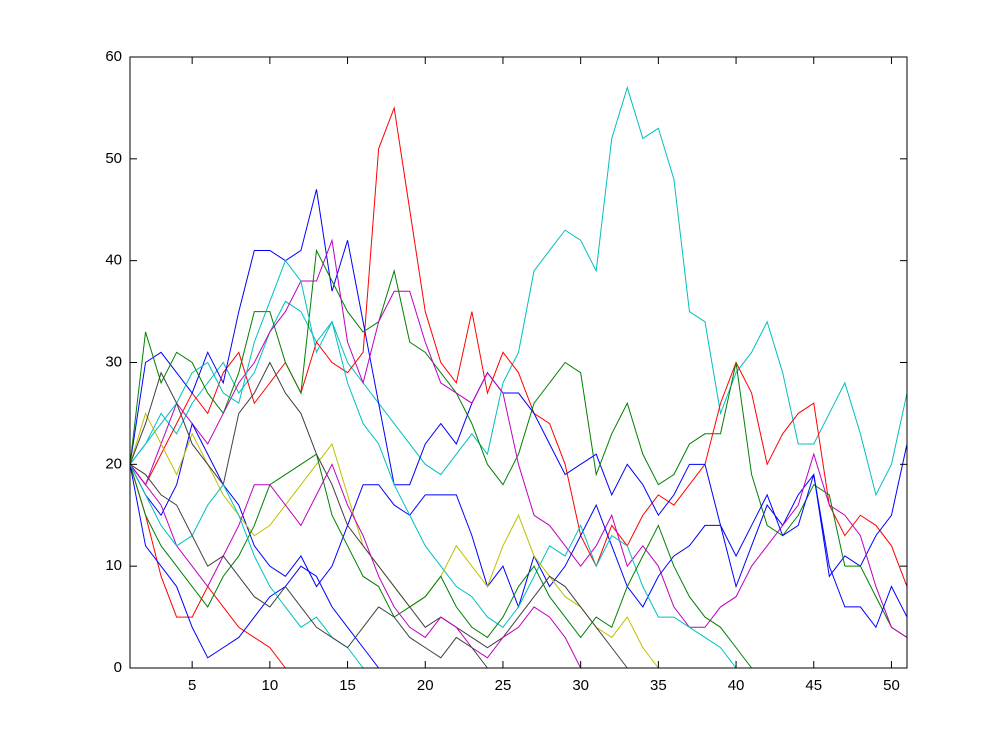  What do you see at coordinates (891, 685) in the screenshot?
I see `x-tick-label: 50` at bounding box center [891, 685].